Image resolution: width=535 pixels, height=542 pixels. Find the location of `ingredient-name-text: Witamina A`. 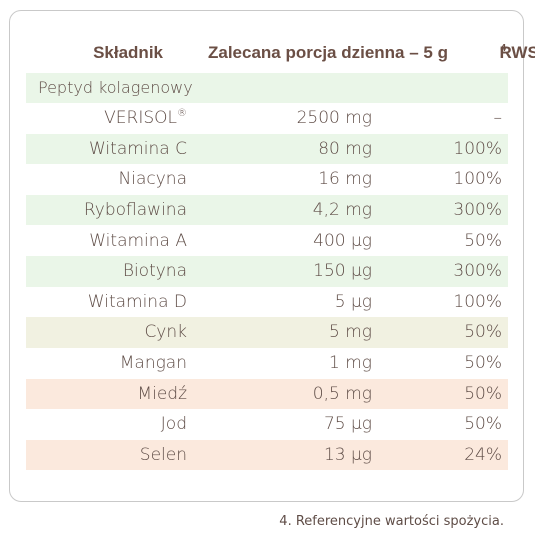

ingredient-name-text: Witamina A is located at coordinates (138, 240).